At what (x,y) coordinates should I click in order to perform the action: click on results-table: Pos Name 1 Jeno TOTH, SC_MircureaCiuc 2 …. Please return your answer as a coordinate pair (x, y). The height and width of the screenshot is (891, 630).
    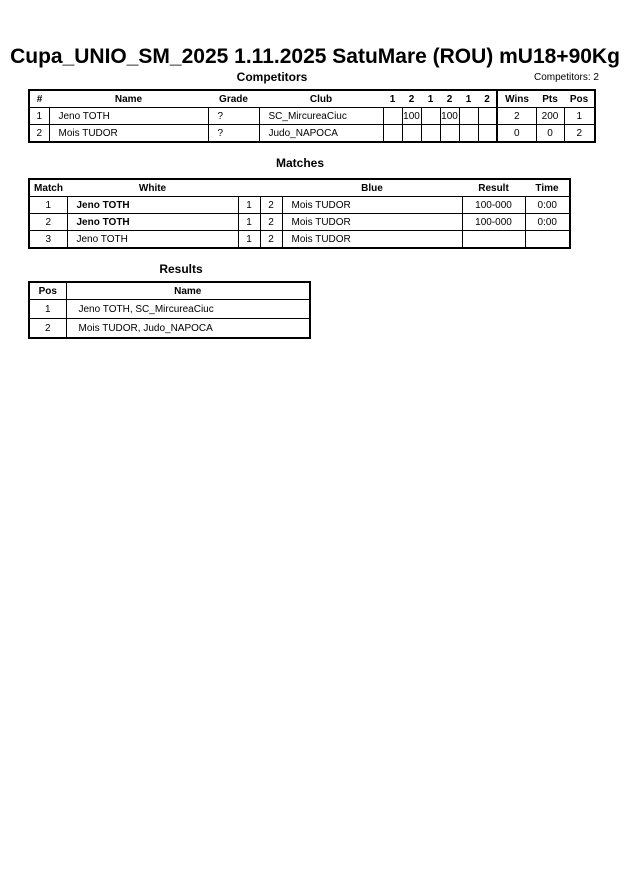
    Looking at the image, I should click on (169, 310).